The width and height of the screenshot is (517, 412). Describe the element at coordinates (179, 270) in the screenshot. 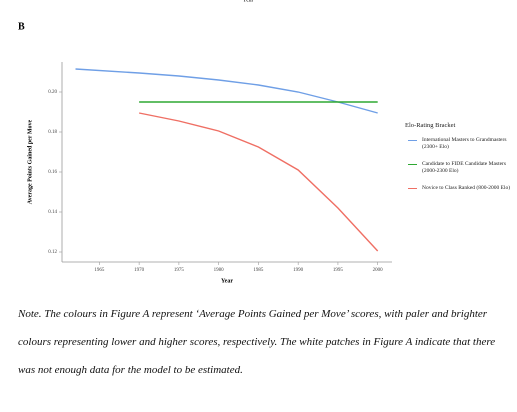

I see `x-tick-label: 1975` at that location.